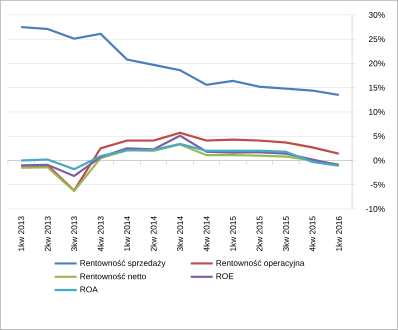 This screenshot has width=398, height=330. Describe the element at coordinates (47, 234) in the screenshot. I see `x-tick-label: 2kw 2013` at that location.